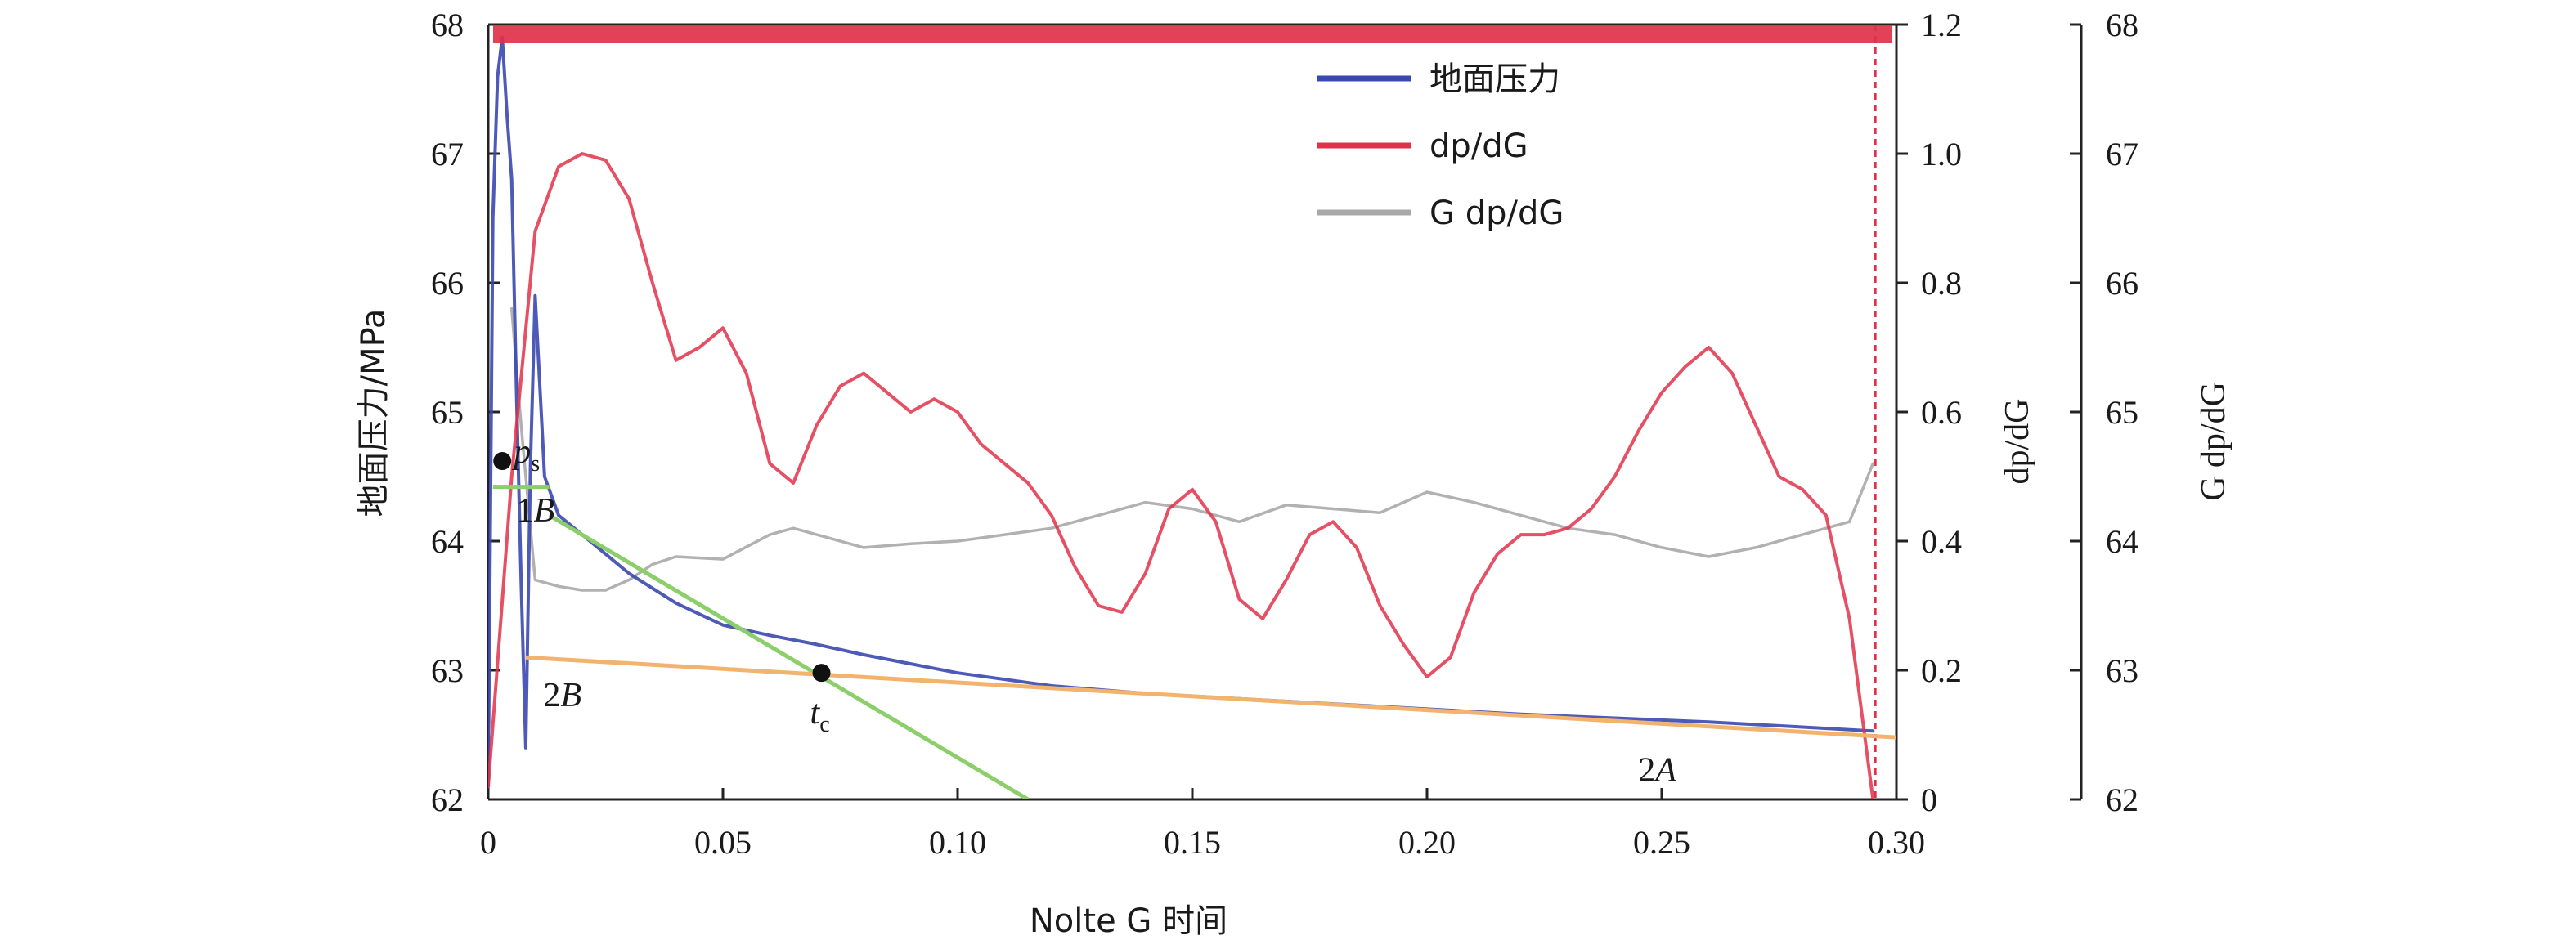 The height and width of the screenshot is (949, 2576). I want to click on x-axis-title: Nolte G 时间, so click(1128, 921).